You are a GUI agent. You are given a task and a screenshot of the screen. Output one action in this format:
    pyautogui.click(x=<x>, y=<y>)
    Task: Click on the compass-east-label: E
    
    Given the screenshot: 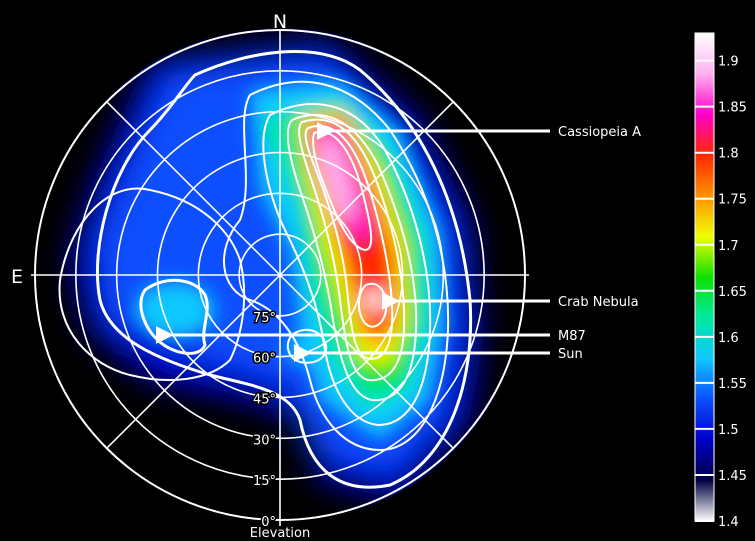 What is the action you would take?
    pyautogui.click(x=17, y=277)
    